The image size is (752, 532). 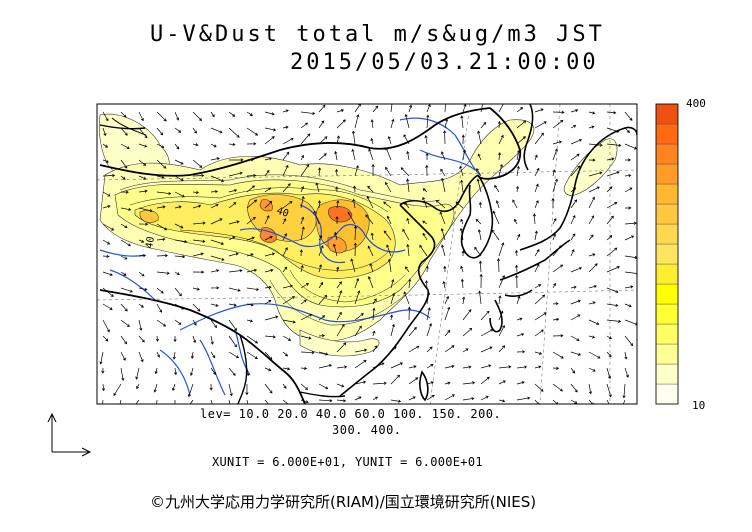 What do you see at coordinates (667, 394) in the screenshot?
I see `colorbar-swatch` at bounding box center [667, 394].